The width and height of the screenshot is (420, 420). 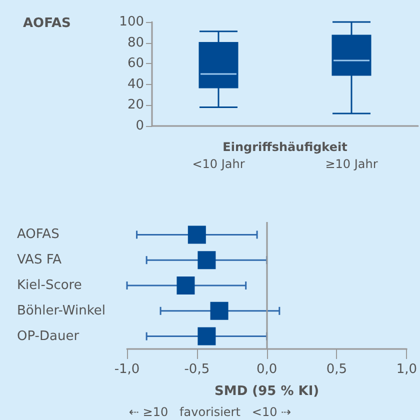 I want to click on x-tick-label: -0,5, so click(x=197, y=369).